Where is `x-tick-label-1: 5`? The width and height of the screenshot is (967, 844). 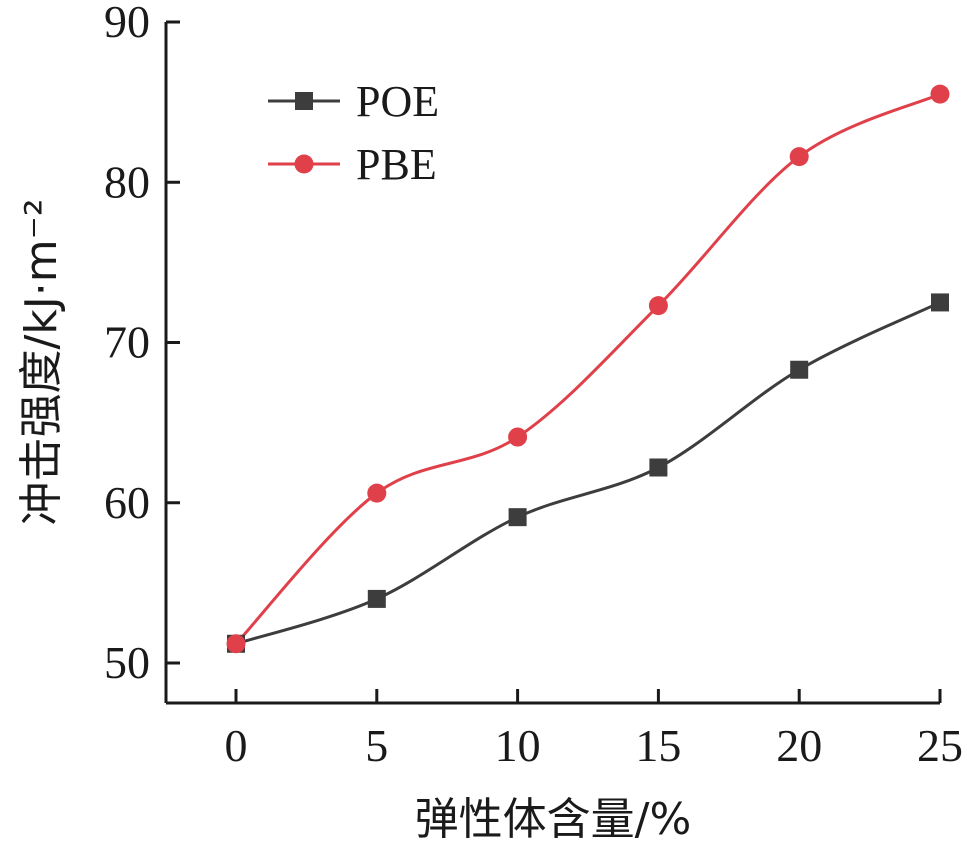 x-tick-label-1: 5 is located at coordinates (376, 745).